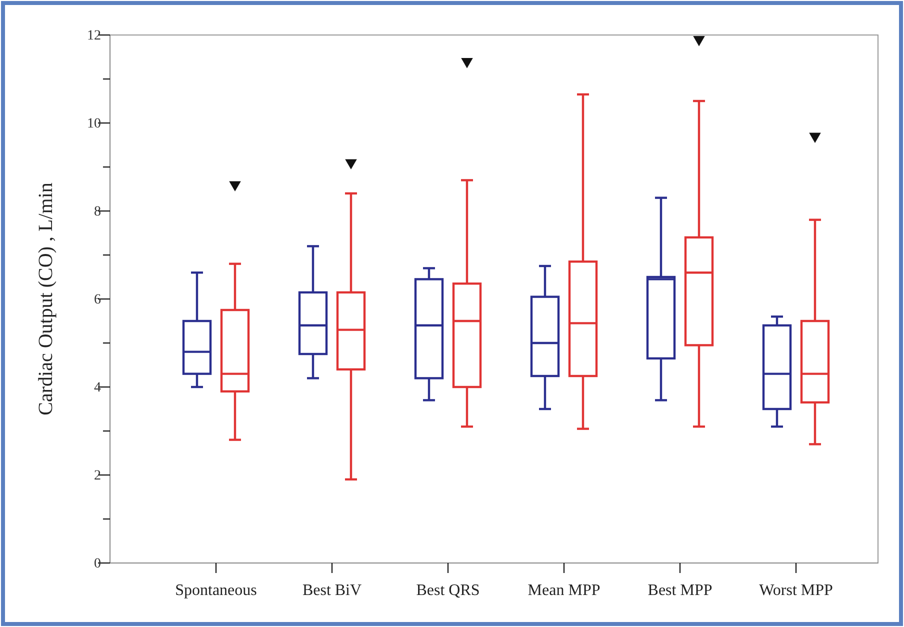 This screenshot has height=627, width=904. What do you see at coordinates (94, 124) in the screenshot?
I see `y-tick-label: 10` at bounding box center [94, 124].